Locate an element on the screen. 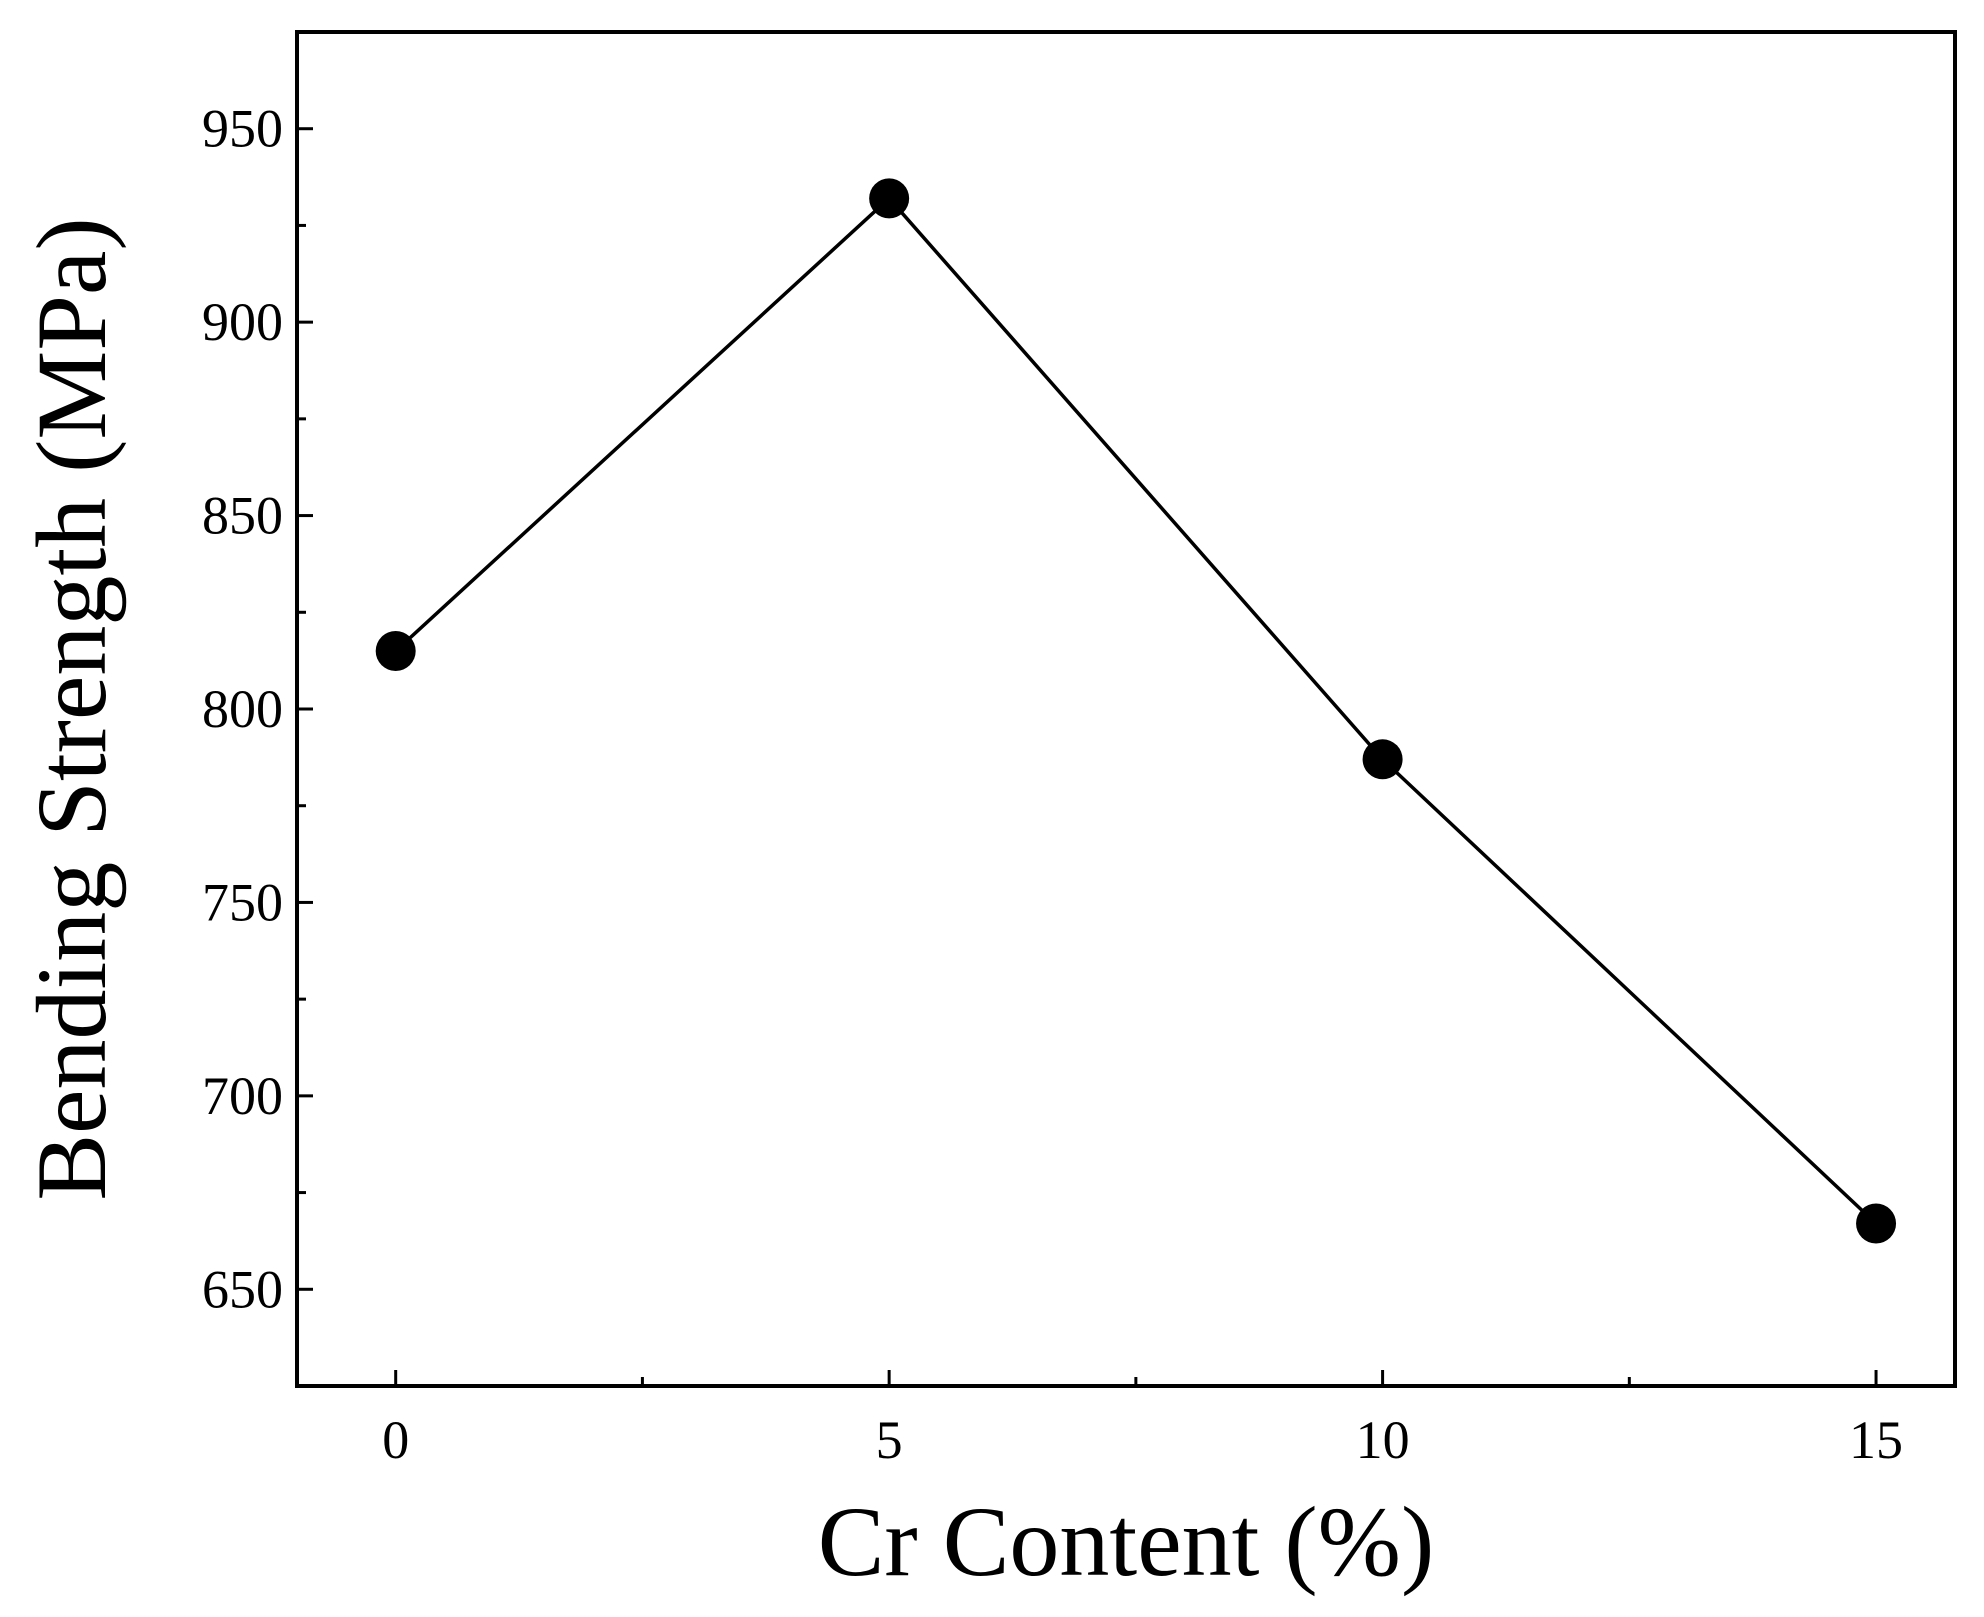 The image size is (1984, 1617). y-tick-label: 800 is located at coordinates (242, 709).